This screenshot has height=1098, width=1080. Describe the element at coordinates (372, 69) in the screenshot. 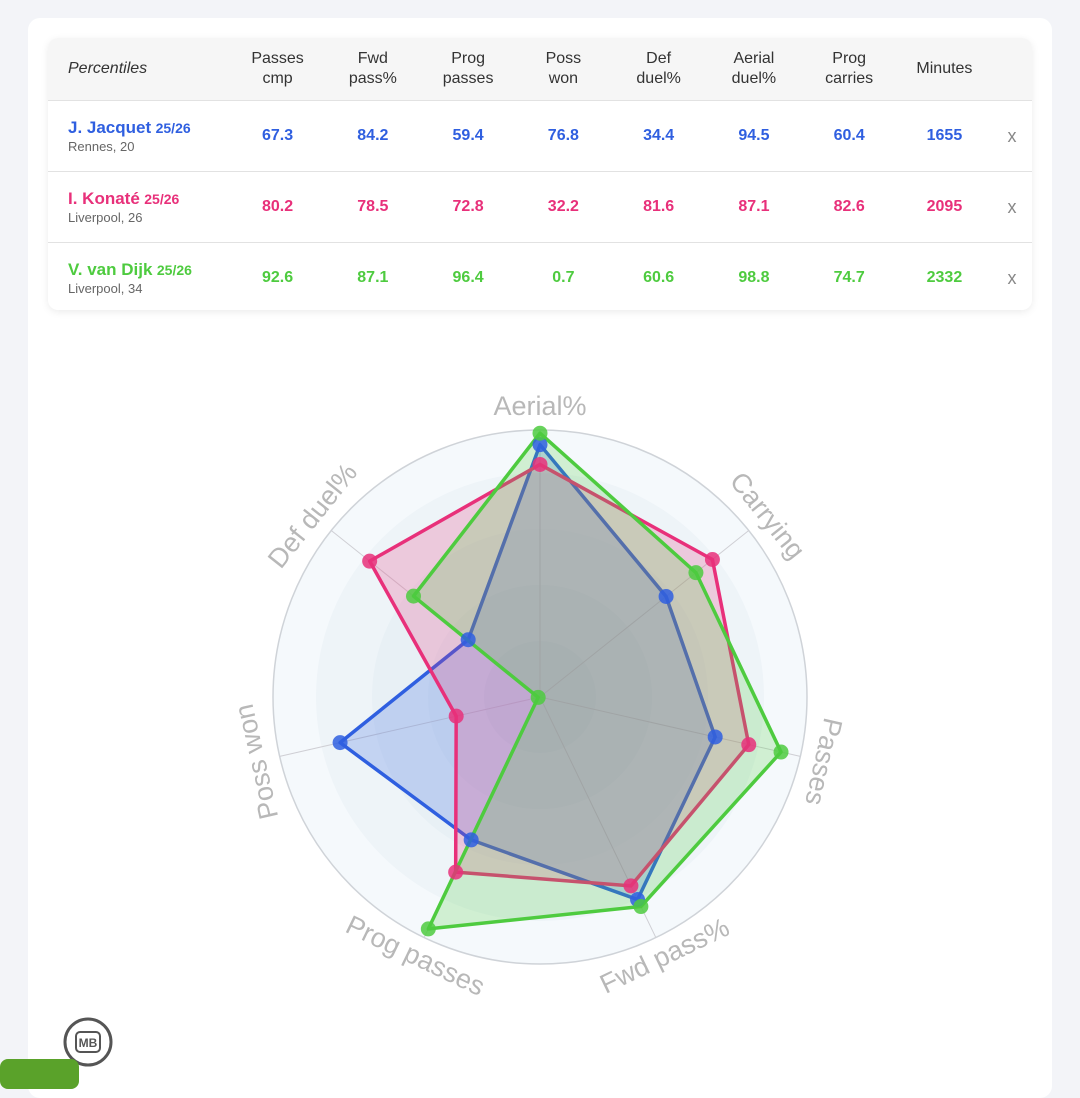

I see `header-col: Fwd pass%` at that location.